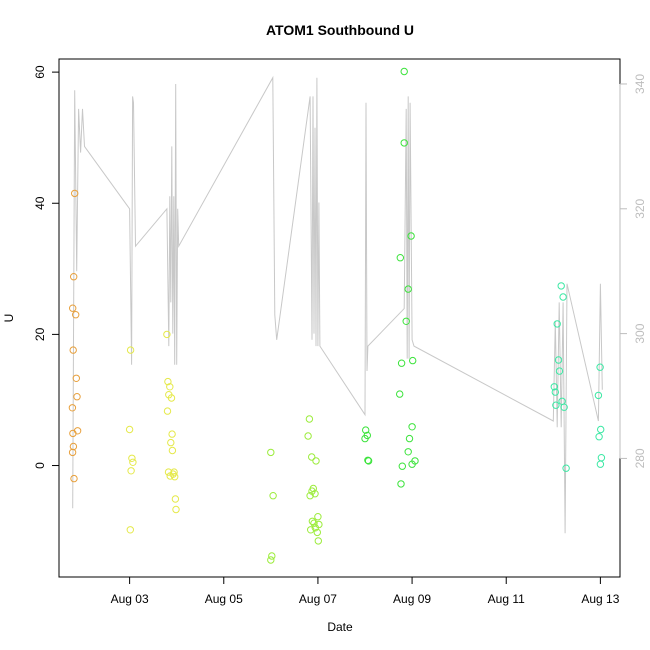  What do you see at coordinates (506, 599) in the screenshot?
I see `x-tick-label-4: Aug 11` at bounding box center [506, 599].